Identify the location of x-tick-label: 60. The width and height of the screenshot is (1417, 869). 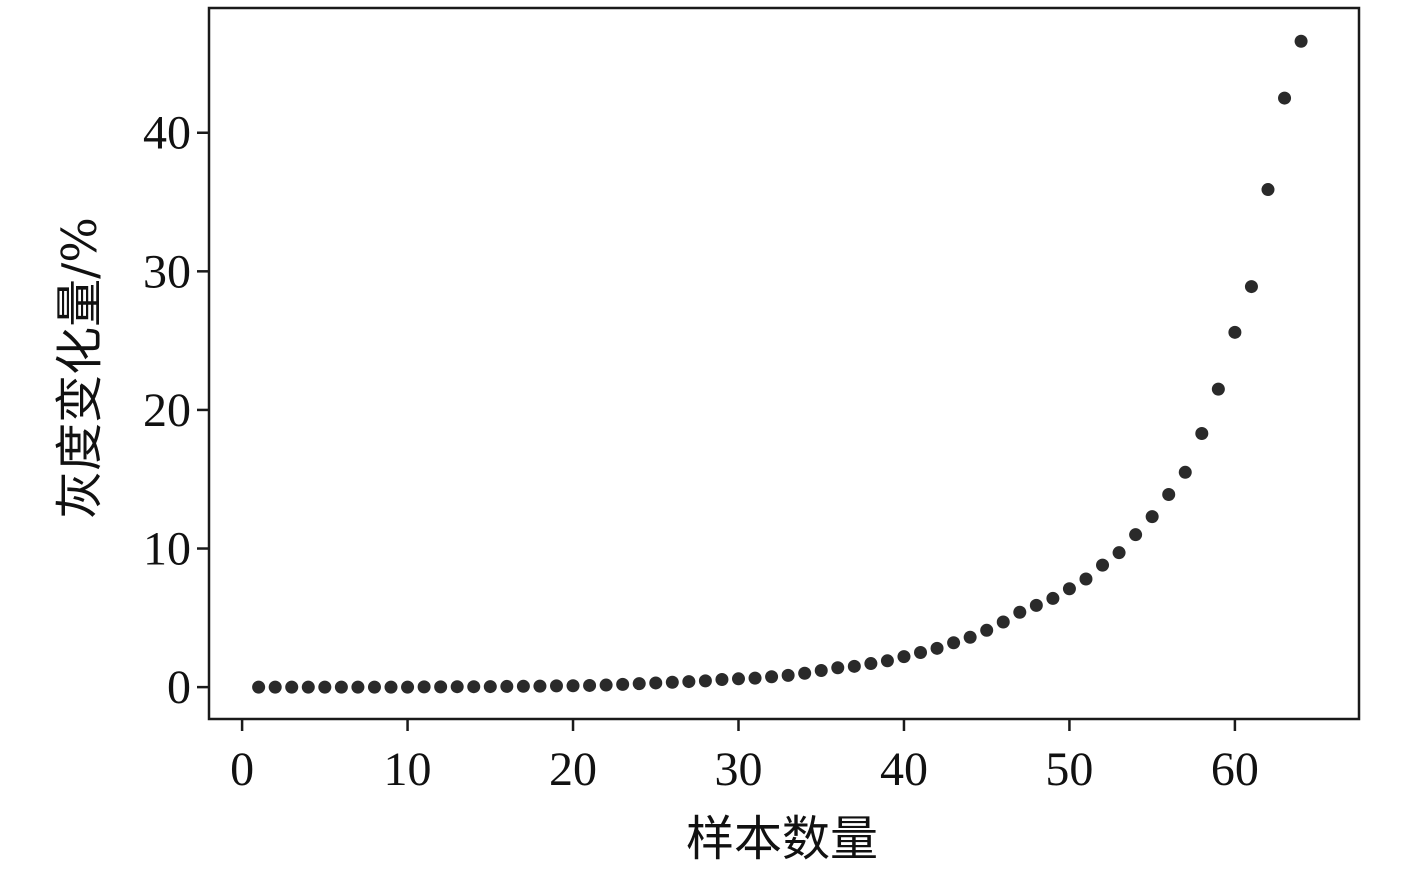
(1235, 769).